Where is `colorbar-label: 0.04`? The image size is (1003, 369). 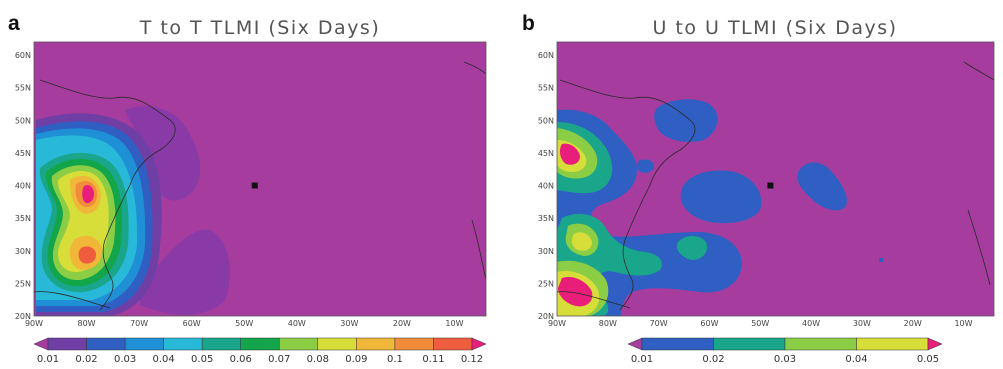 colorbar-label: 0.04 is located at coordinates (164, 359).